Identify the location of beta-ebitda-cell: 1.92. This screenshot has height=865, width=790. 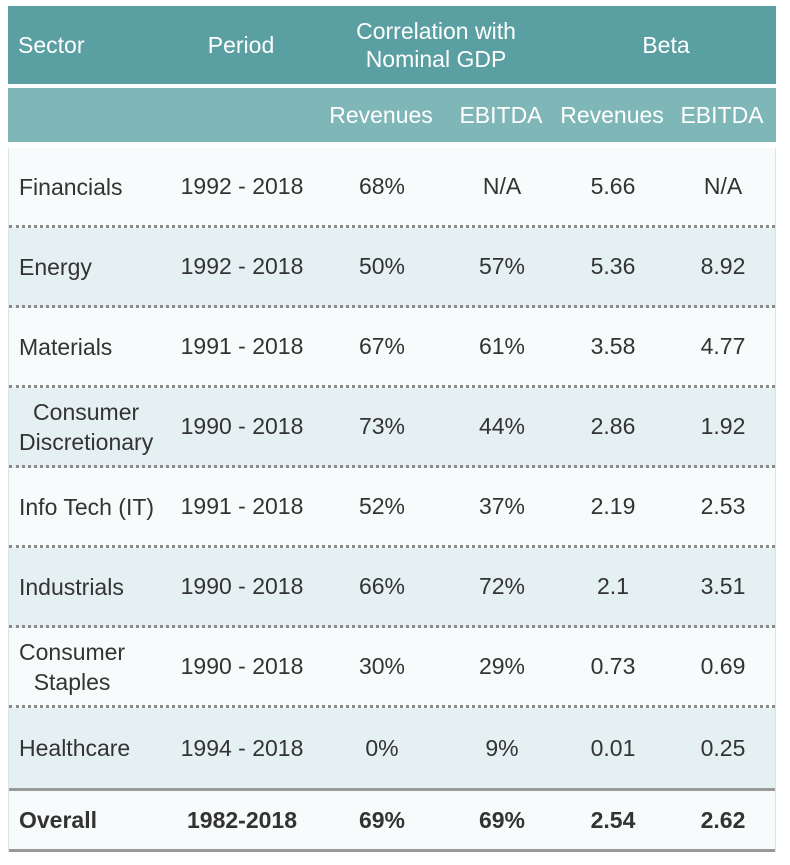
(723, 426).